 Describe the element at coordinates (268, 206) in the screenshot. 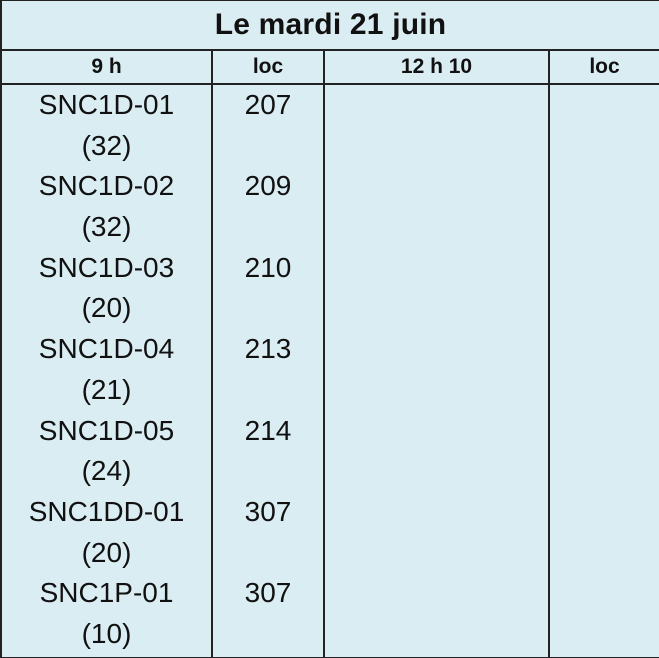

I see `room-entry: 209` at that location.